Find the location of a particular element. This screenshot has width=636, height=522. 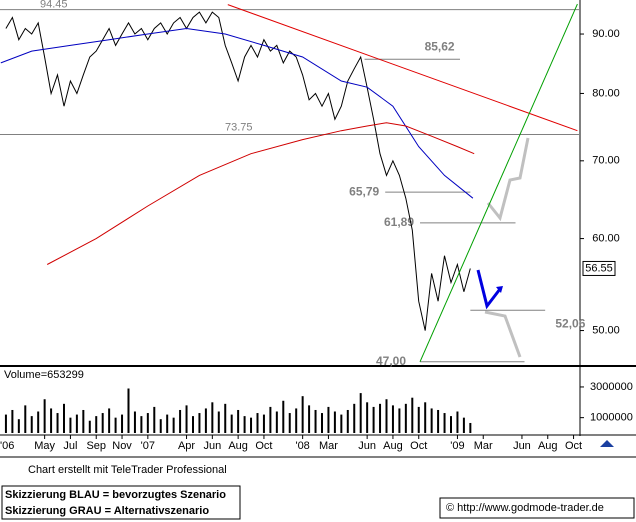

y-tick-label: 90.00 is located at coordinates (606, 34).